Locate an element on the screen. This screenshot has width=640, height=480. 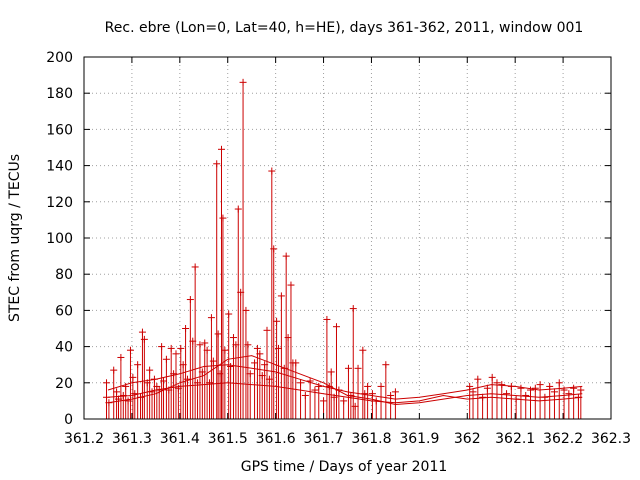
y-tick-label: 20 is located at coordinates (64, 384).